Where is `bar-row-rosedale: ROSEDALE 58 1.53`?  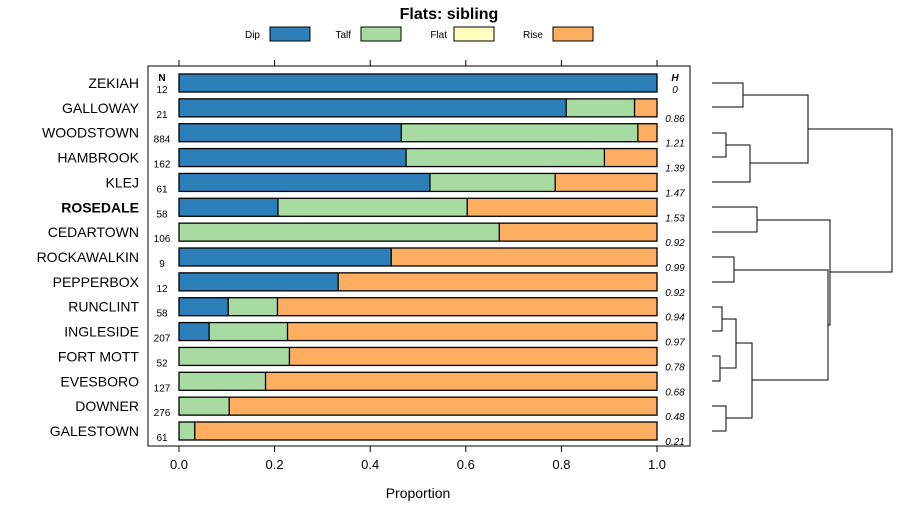
bar-row-rosedale: ROSEDALE 58 1.53 is located at coordinates (373, 210).